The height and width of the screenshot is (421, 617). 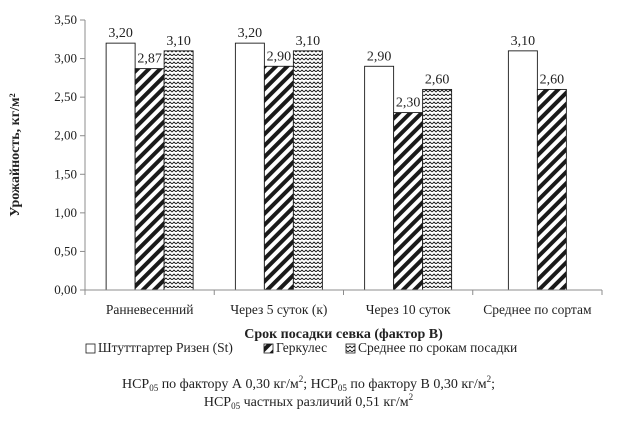 What do you see at coordinates (165, 347) in the screenshot?
I see `legend-label: Штуттгартер Ризен (St)` at bounding box center [165, 347].